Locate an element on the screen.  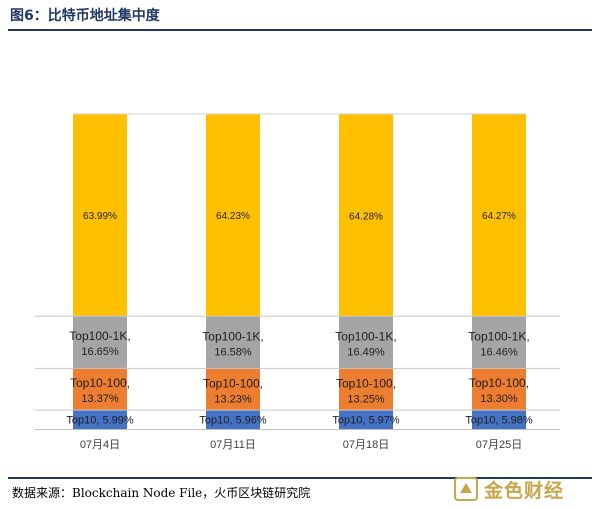
data-label-value: 16.46% is located at coordinates (499, 352).